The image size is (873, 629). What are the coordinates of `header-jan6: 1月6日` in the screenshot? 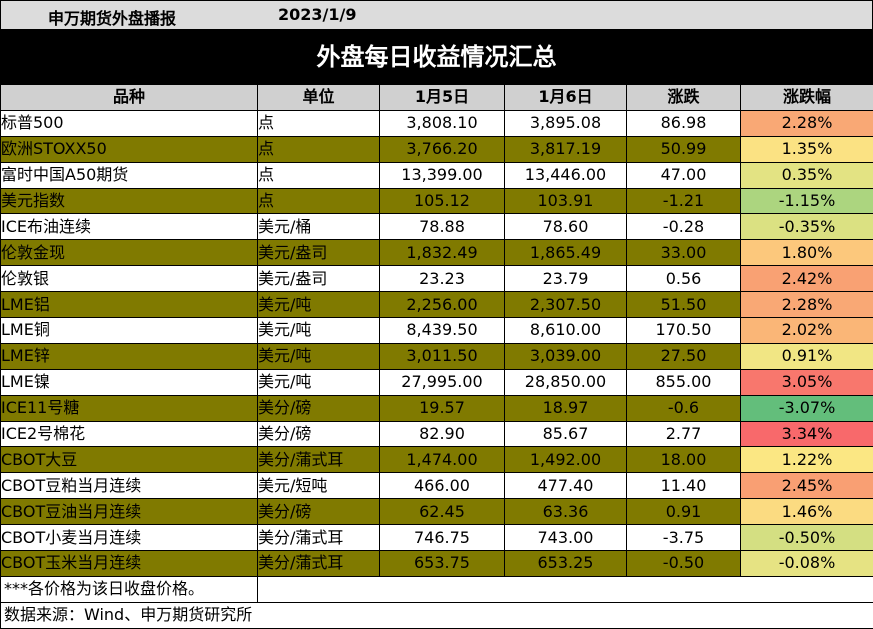 It's located at (566, 98).